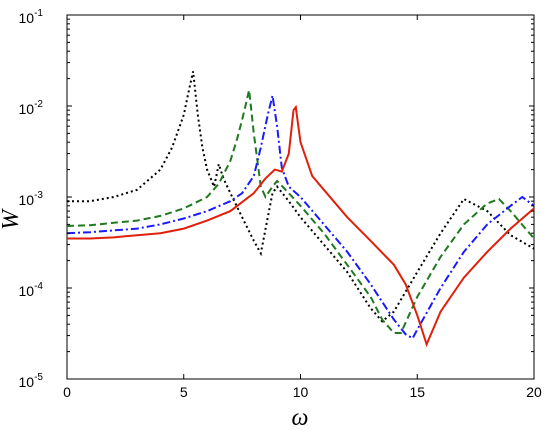 This screenshot has width=550, height=437. I want to click on y-tick-label: 10⁻⁴, so click(31, 290).